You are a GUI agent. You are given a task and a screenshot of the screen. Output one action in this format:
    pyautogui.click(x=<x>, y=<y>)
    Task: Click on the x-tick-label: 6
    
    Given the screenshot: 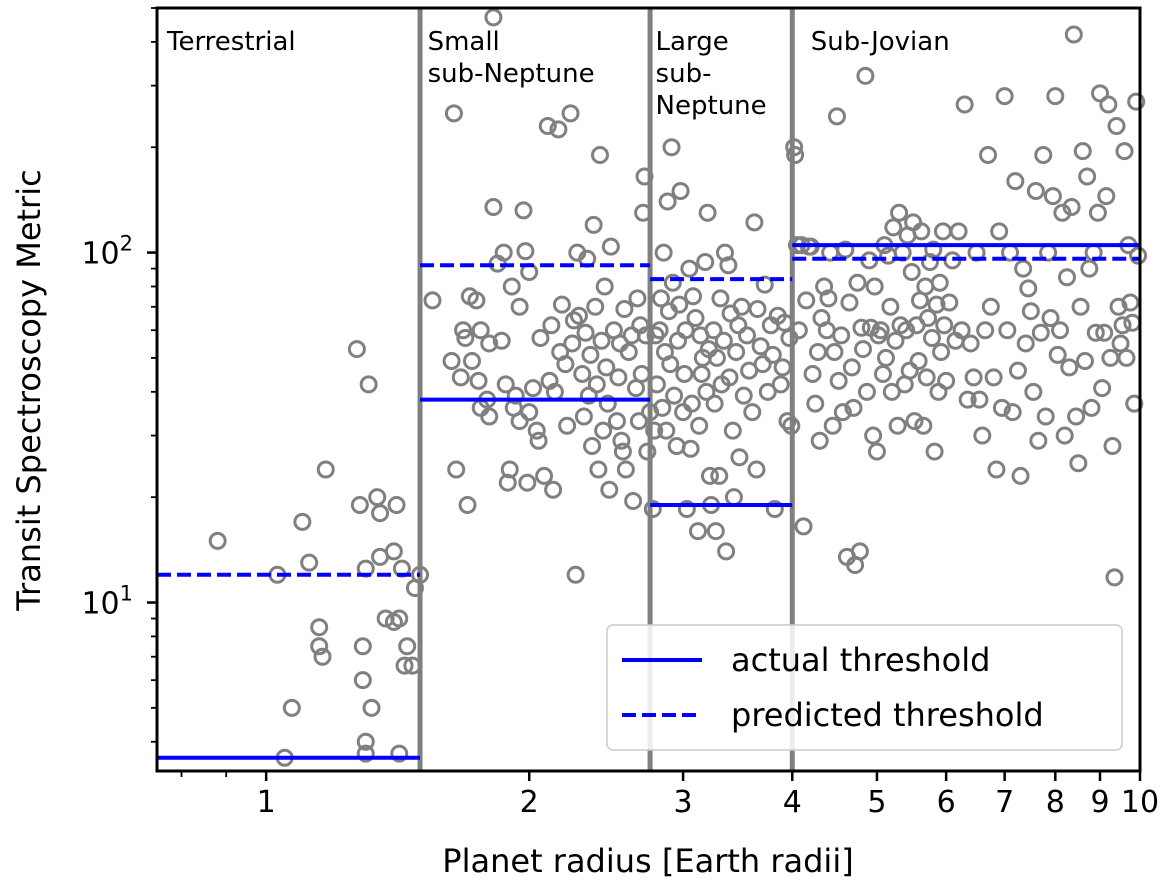 What is the action you would take?
    pyautogui.click(x=946, y=802)
    